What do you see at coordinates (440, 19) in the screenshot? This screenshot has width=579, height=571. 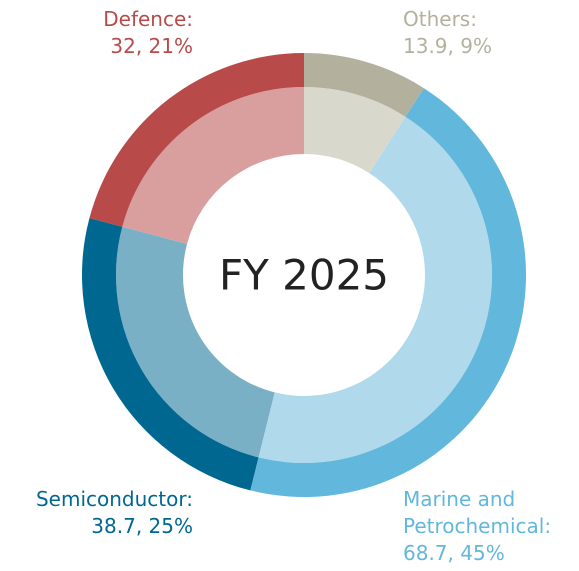 I see `category-label: Others:` at bounding box center [440, 19].